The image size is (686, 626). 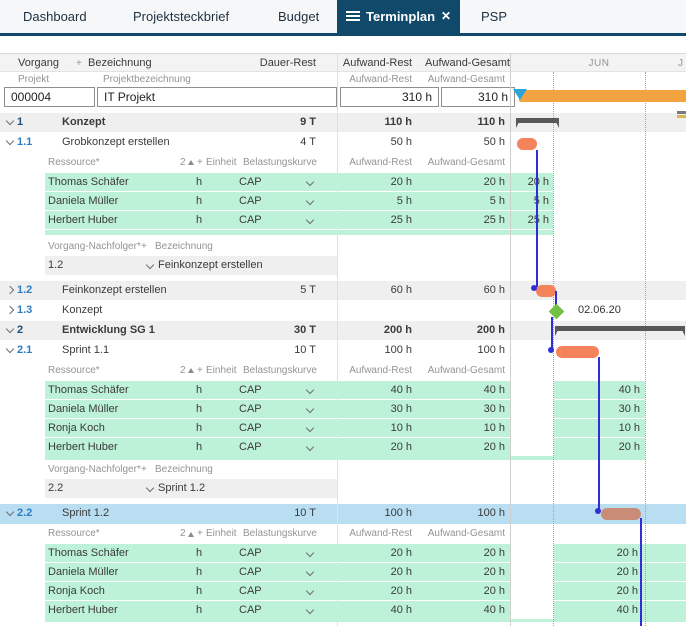 What do you see at coordinates (380, 79) in the screenshot?
I see `subheader-aufwand-rest: Aufwand-Rest` at bounding box center [380, 79].